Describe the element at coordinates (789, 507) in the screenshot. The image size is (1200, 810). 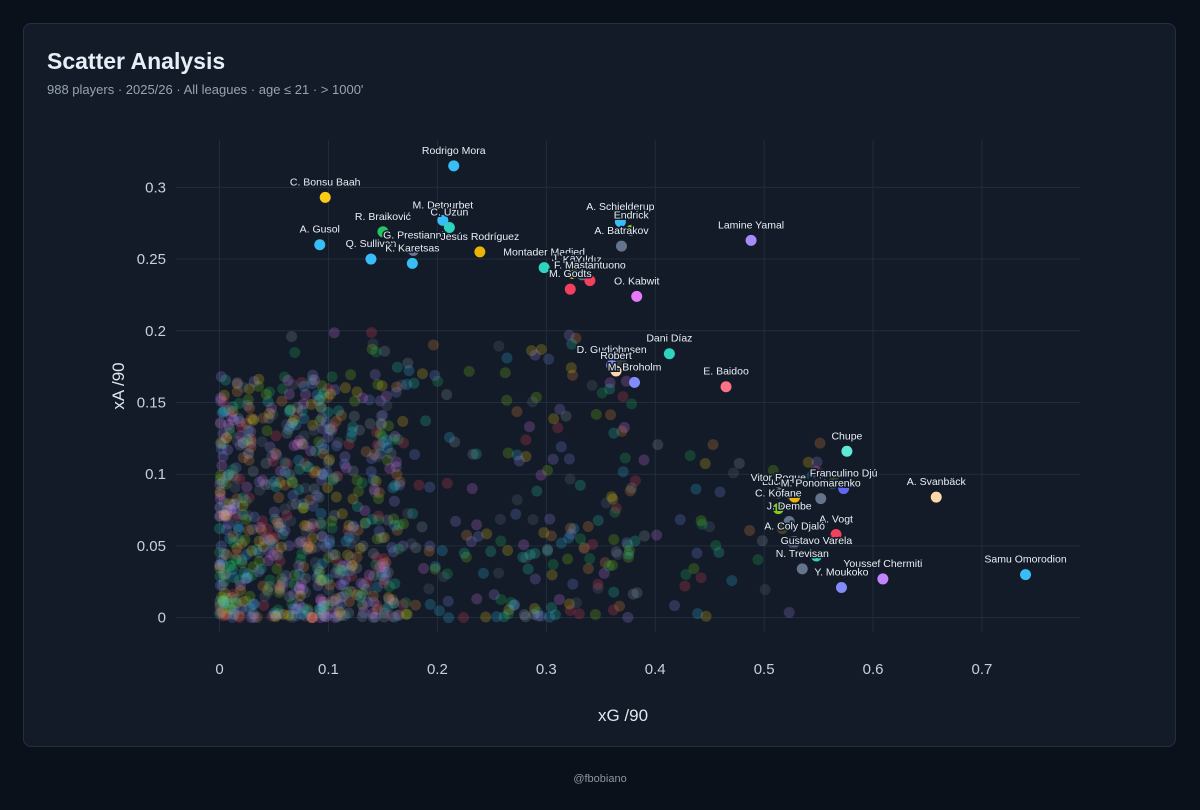
I see `player-label: J. Dembe` at that location.